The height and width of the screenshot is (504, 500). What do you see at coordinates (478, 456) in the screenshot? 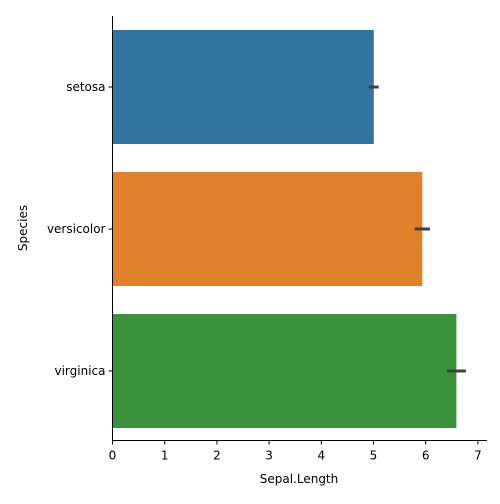
I see `x-tick-label-7: 7` at bounding box center [478, 456].